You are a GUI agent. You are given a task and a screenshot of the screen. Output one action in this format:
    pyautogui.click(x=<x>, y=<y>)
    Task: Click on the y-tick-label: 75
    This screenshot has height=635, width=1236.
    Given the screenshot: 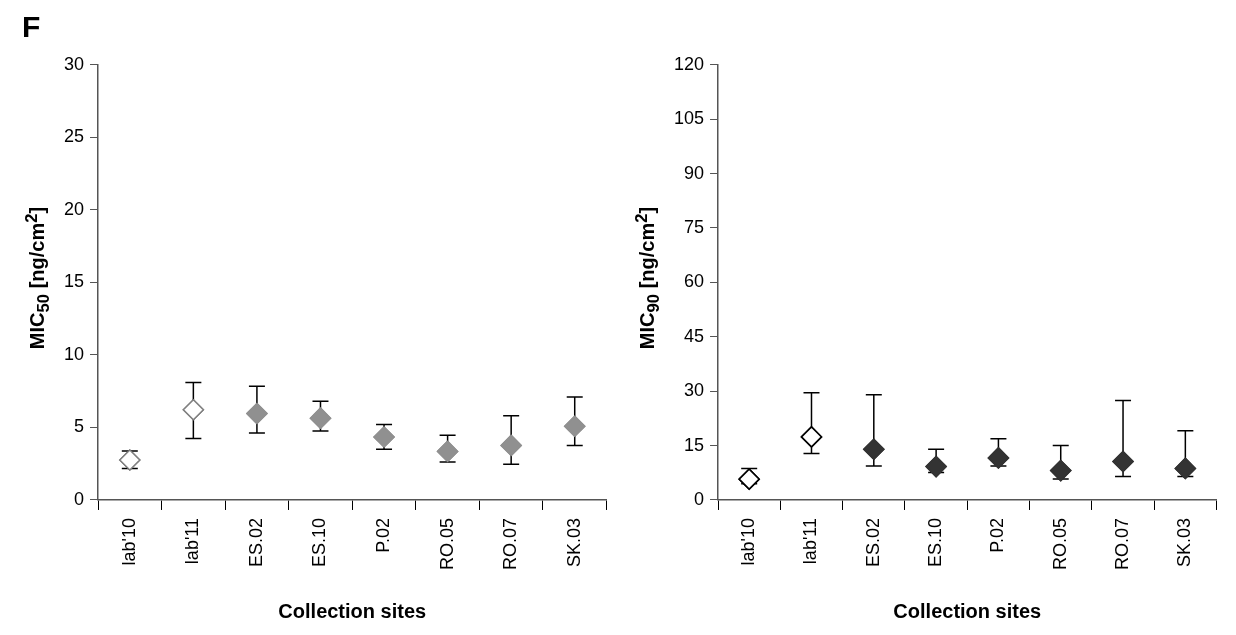 What is the action you would take?
    pyautogui.click(x=694, y=226)
    